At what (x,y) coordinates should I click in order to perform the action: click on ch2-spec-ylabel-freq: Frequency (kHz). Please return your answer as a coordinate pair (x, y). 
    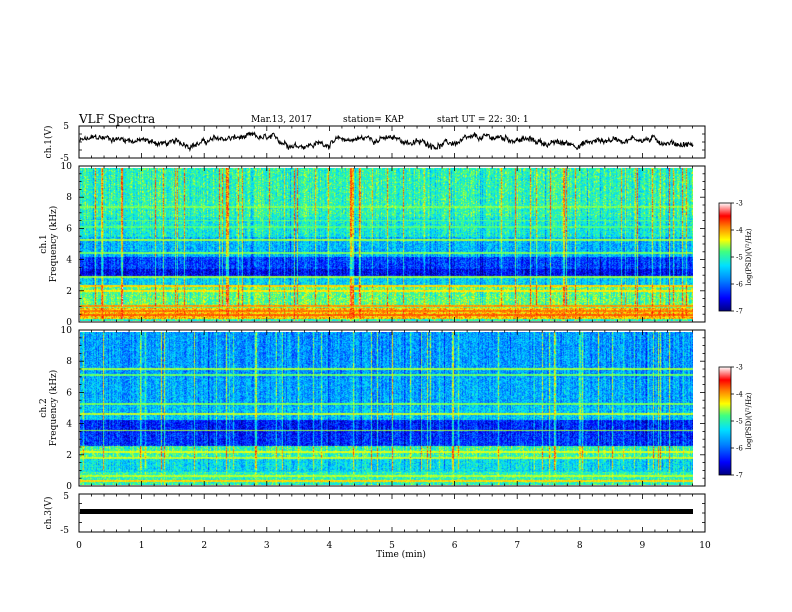
    Looking at the image, I should click on (53, 408).